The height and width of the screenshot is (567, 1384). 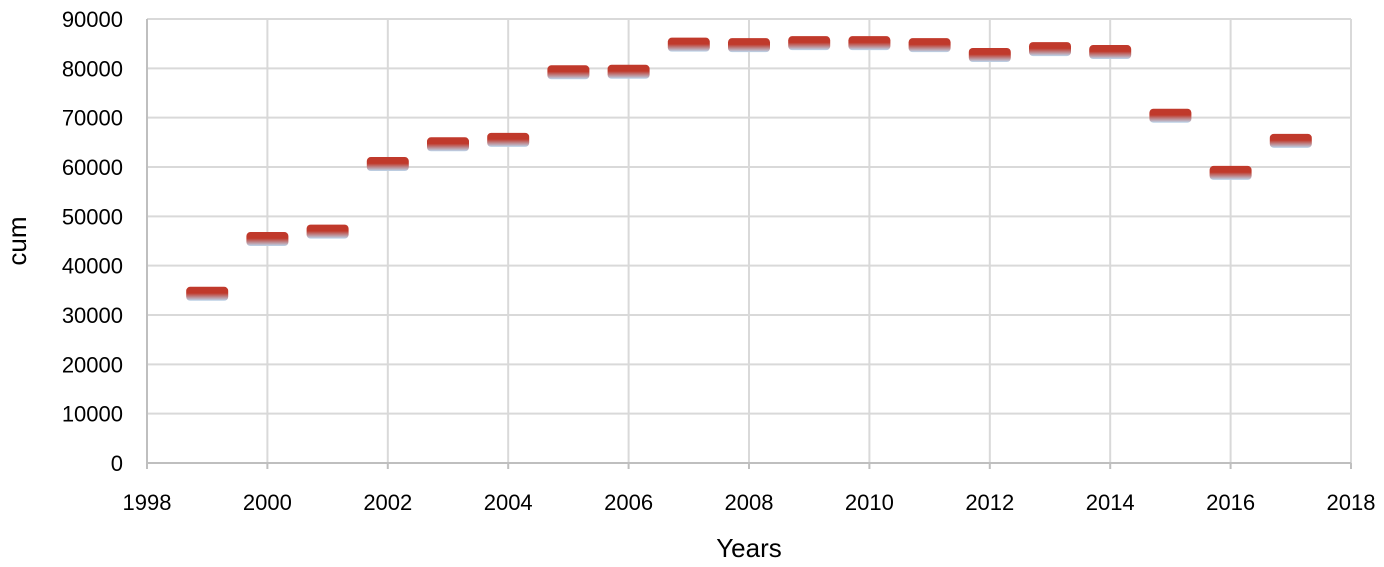 I want to click on y-tick-label: 50000, so click(x=92, y=216).